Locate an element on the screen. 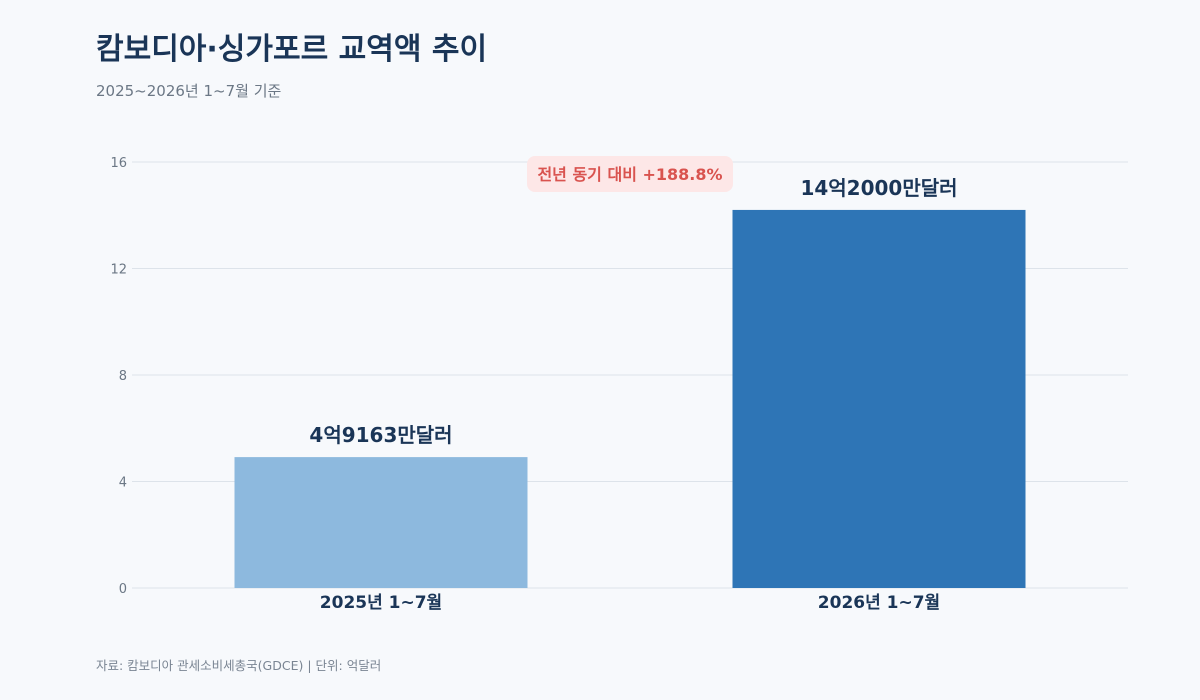 The image size is (1200, 700). growth-badge is located at coordinates (630, 174).